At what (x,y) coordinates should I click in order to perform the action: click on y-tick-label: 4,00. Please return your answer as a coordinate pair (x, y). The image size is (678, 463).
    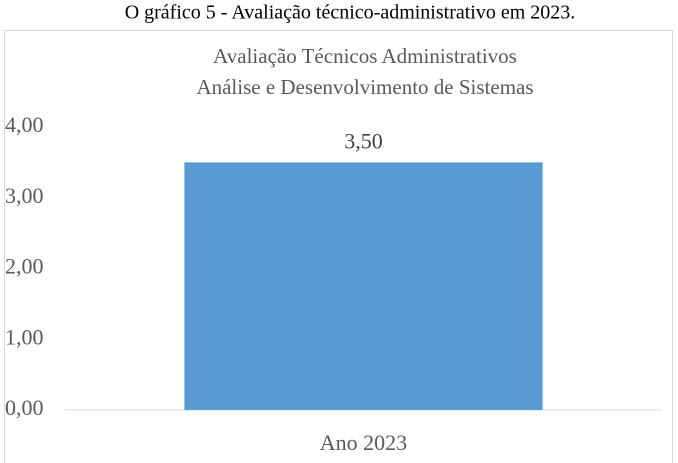
    Looking at the image, I should click on (24, 124).